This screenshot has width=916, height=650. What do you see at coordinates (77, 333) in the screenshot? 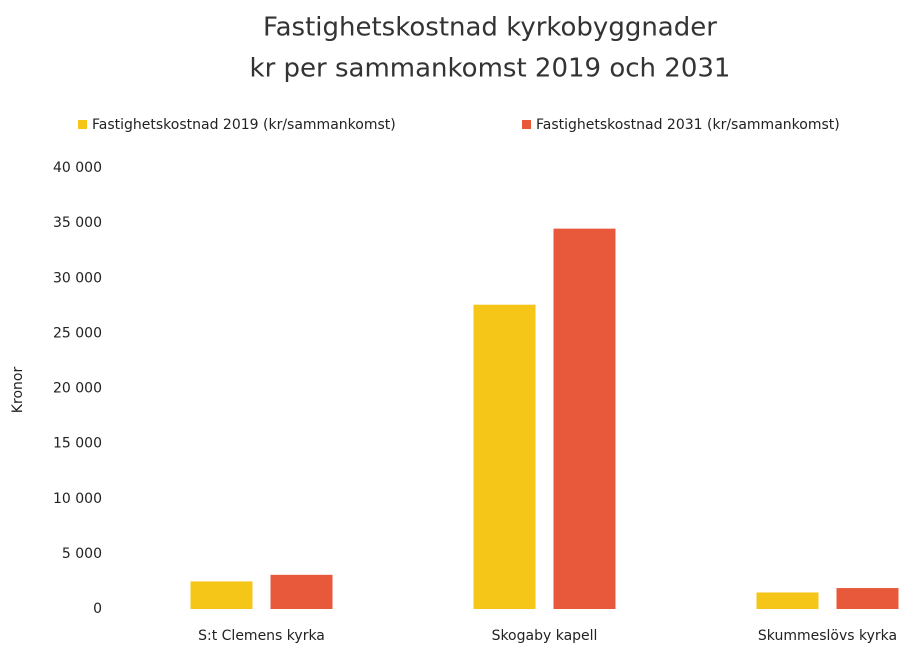
I see `y-tick-label: 25 000` at bounding box center [77, 333].